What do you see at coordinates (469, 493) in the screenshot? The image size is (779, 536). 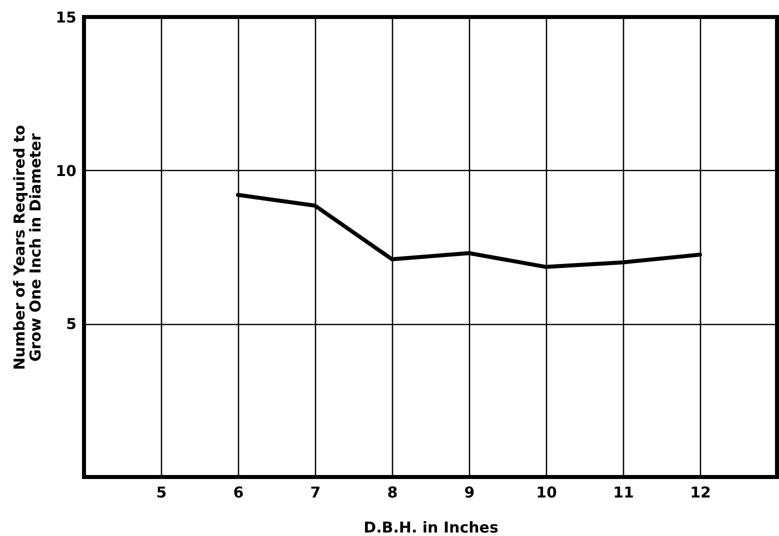 I see `x-tick-label: 9` at bounding box center [469, 493].